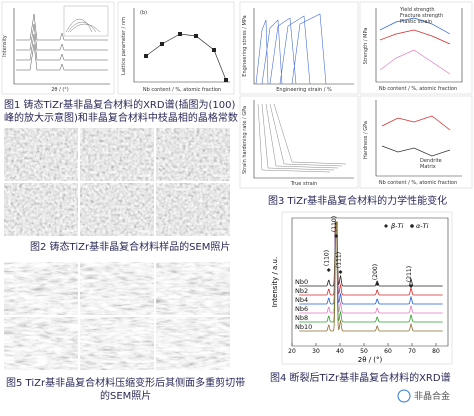 Image resolution: width=474 pixels, height=416 pixels. What do you see at coordinates (117, 316) in the screenshot?
I see `fig5` at bounding box center [117, 316].